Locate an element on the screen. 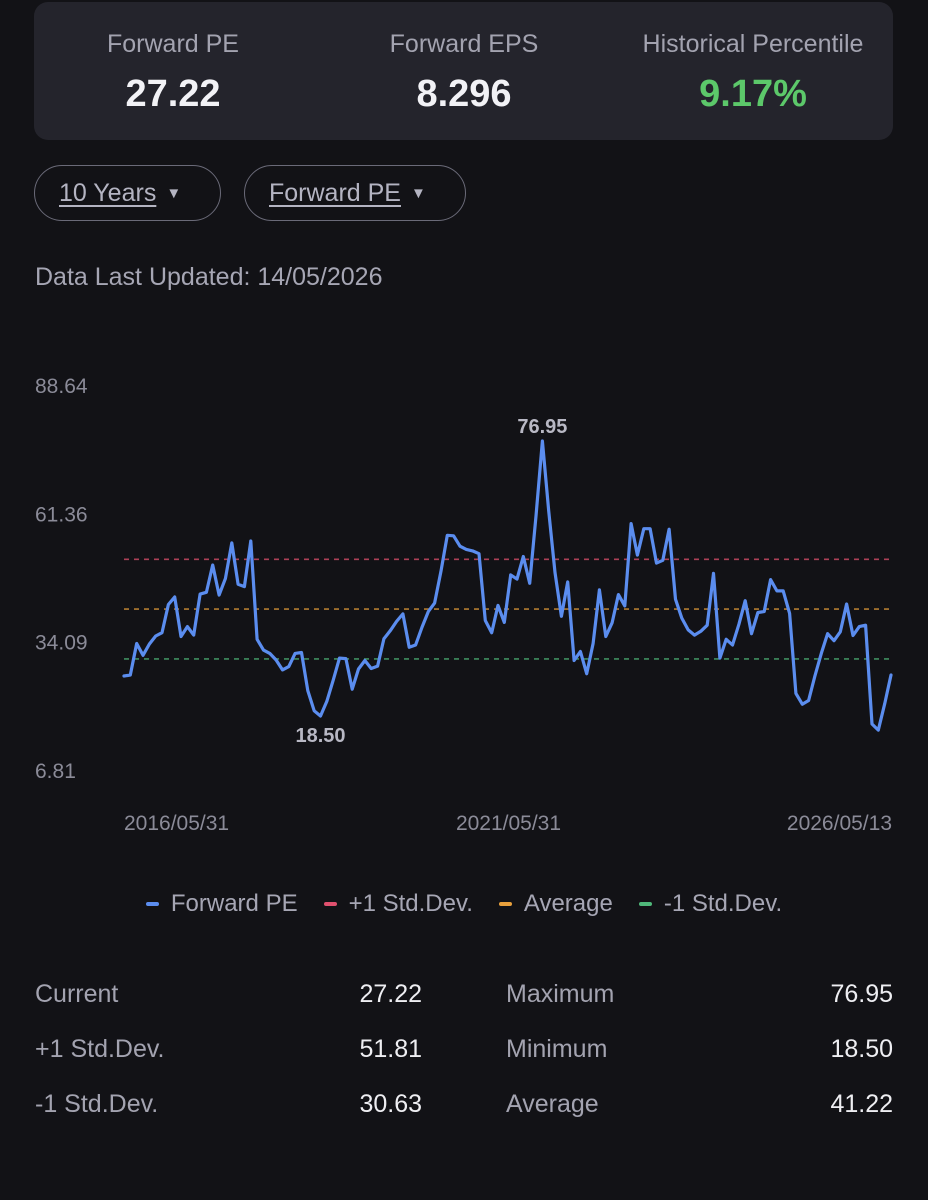 The height and width of the screenshot is (1200, 928). plus-std-dev-label: +1 Std.Dev. is located at coordinates (100, 1049).